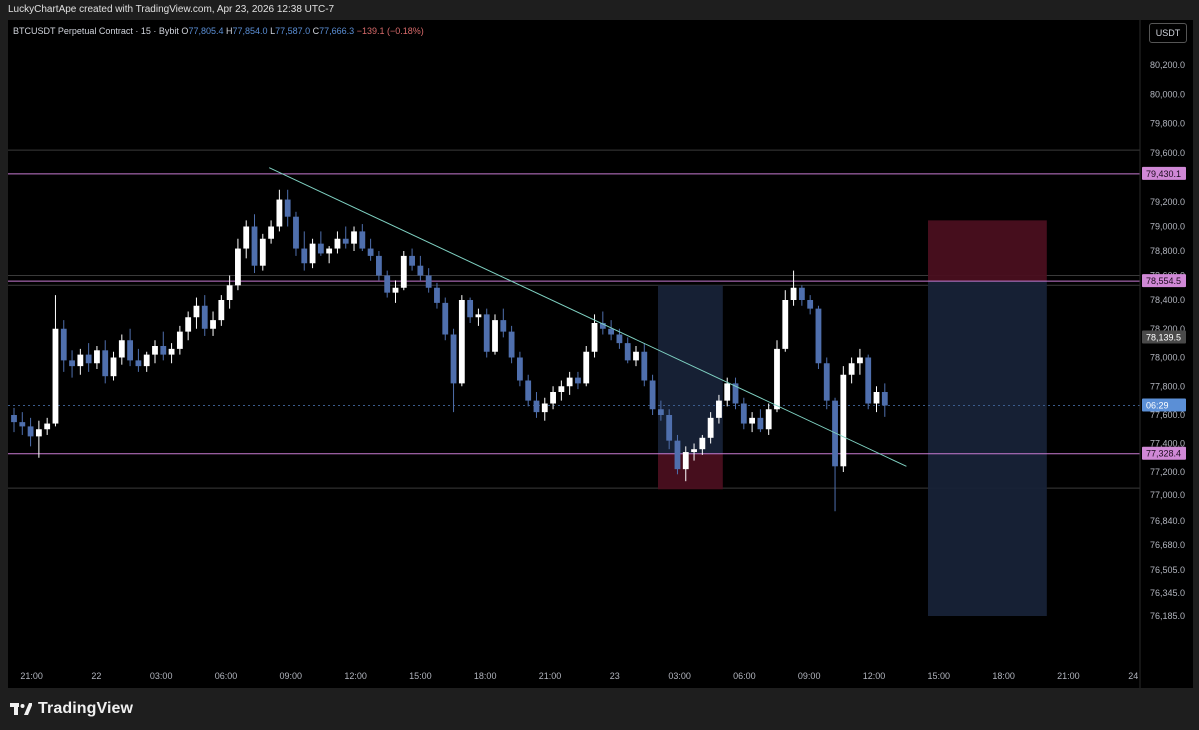  What do you see at coordinates (390, 31) in the screenshot?
I see `change-value: −139.1 (−0.18%)` at bounding box center [390, 31].